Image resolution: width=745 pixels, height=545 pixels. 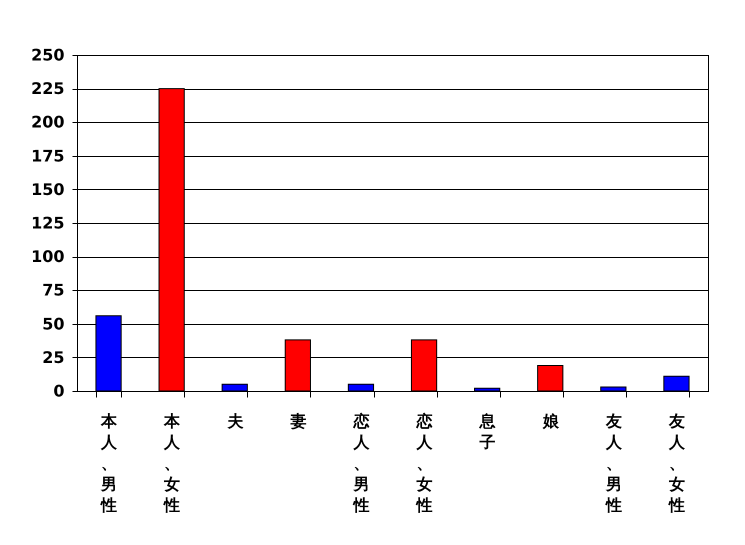 I want to click on x-tick-label: 妻, so click(x=297, y=421).